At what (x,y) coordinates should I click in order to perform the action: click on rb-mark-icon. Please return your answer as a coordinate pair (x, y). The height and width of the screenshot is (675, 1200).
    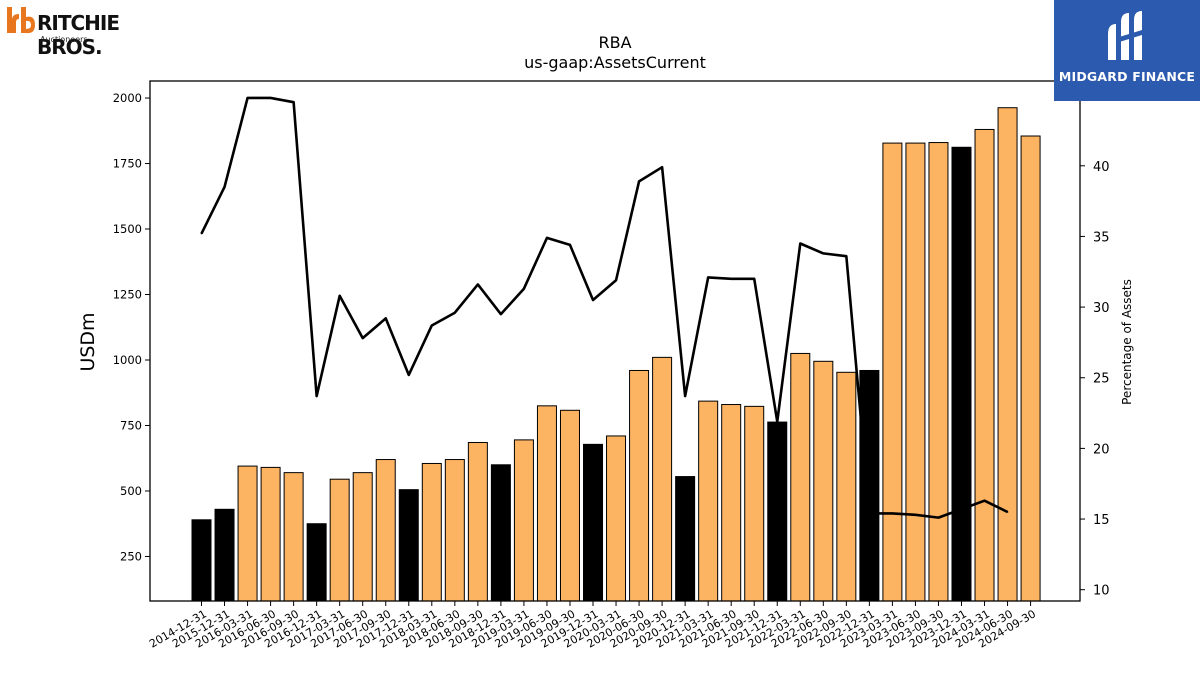
    Looking at the image, I should click on (21, 20).